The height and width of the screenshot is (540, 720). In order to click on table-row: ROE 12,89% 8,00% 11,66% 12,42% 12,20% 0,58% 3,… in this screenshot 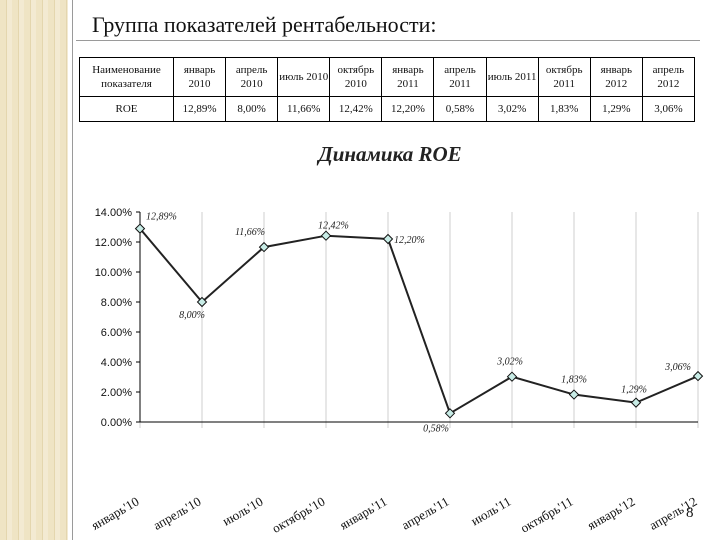, I will do `click(387, 109)`.